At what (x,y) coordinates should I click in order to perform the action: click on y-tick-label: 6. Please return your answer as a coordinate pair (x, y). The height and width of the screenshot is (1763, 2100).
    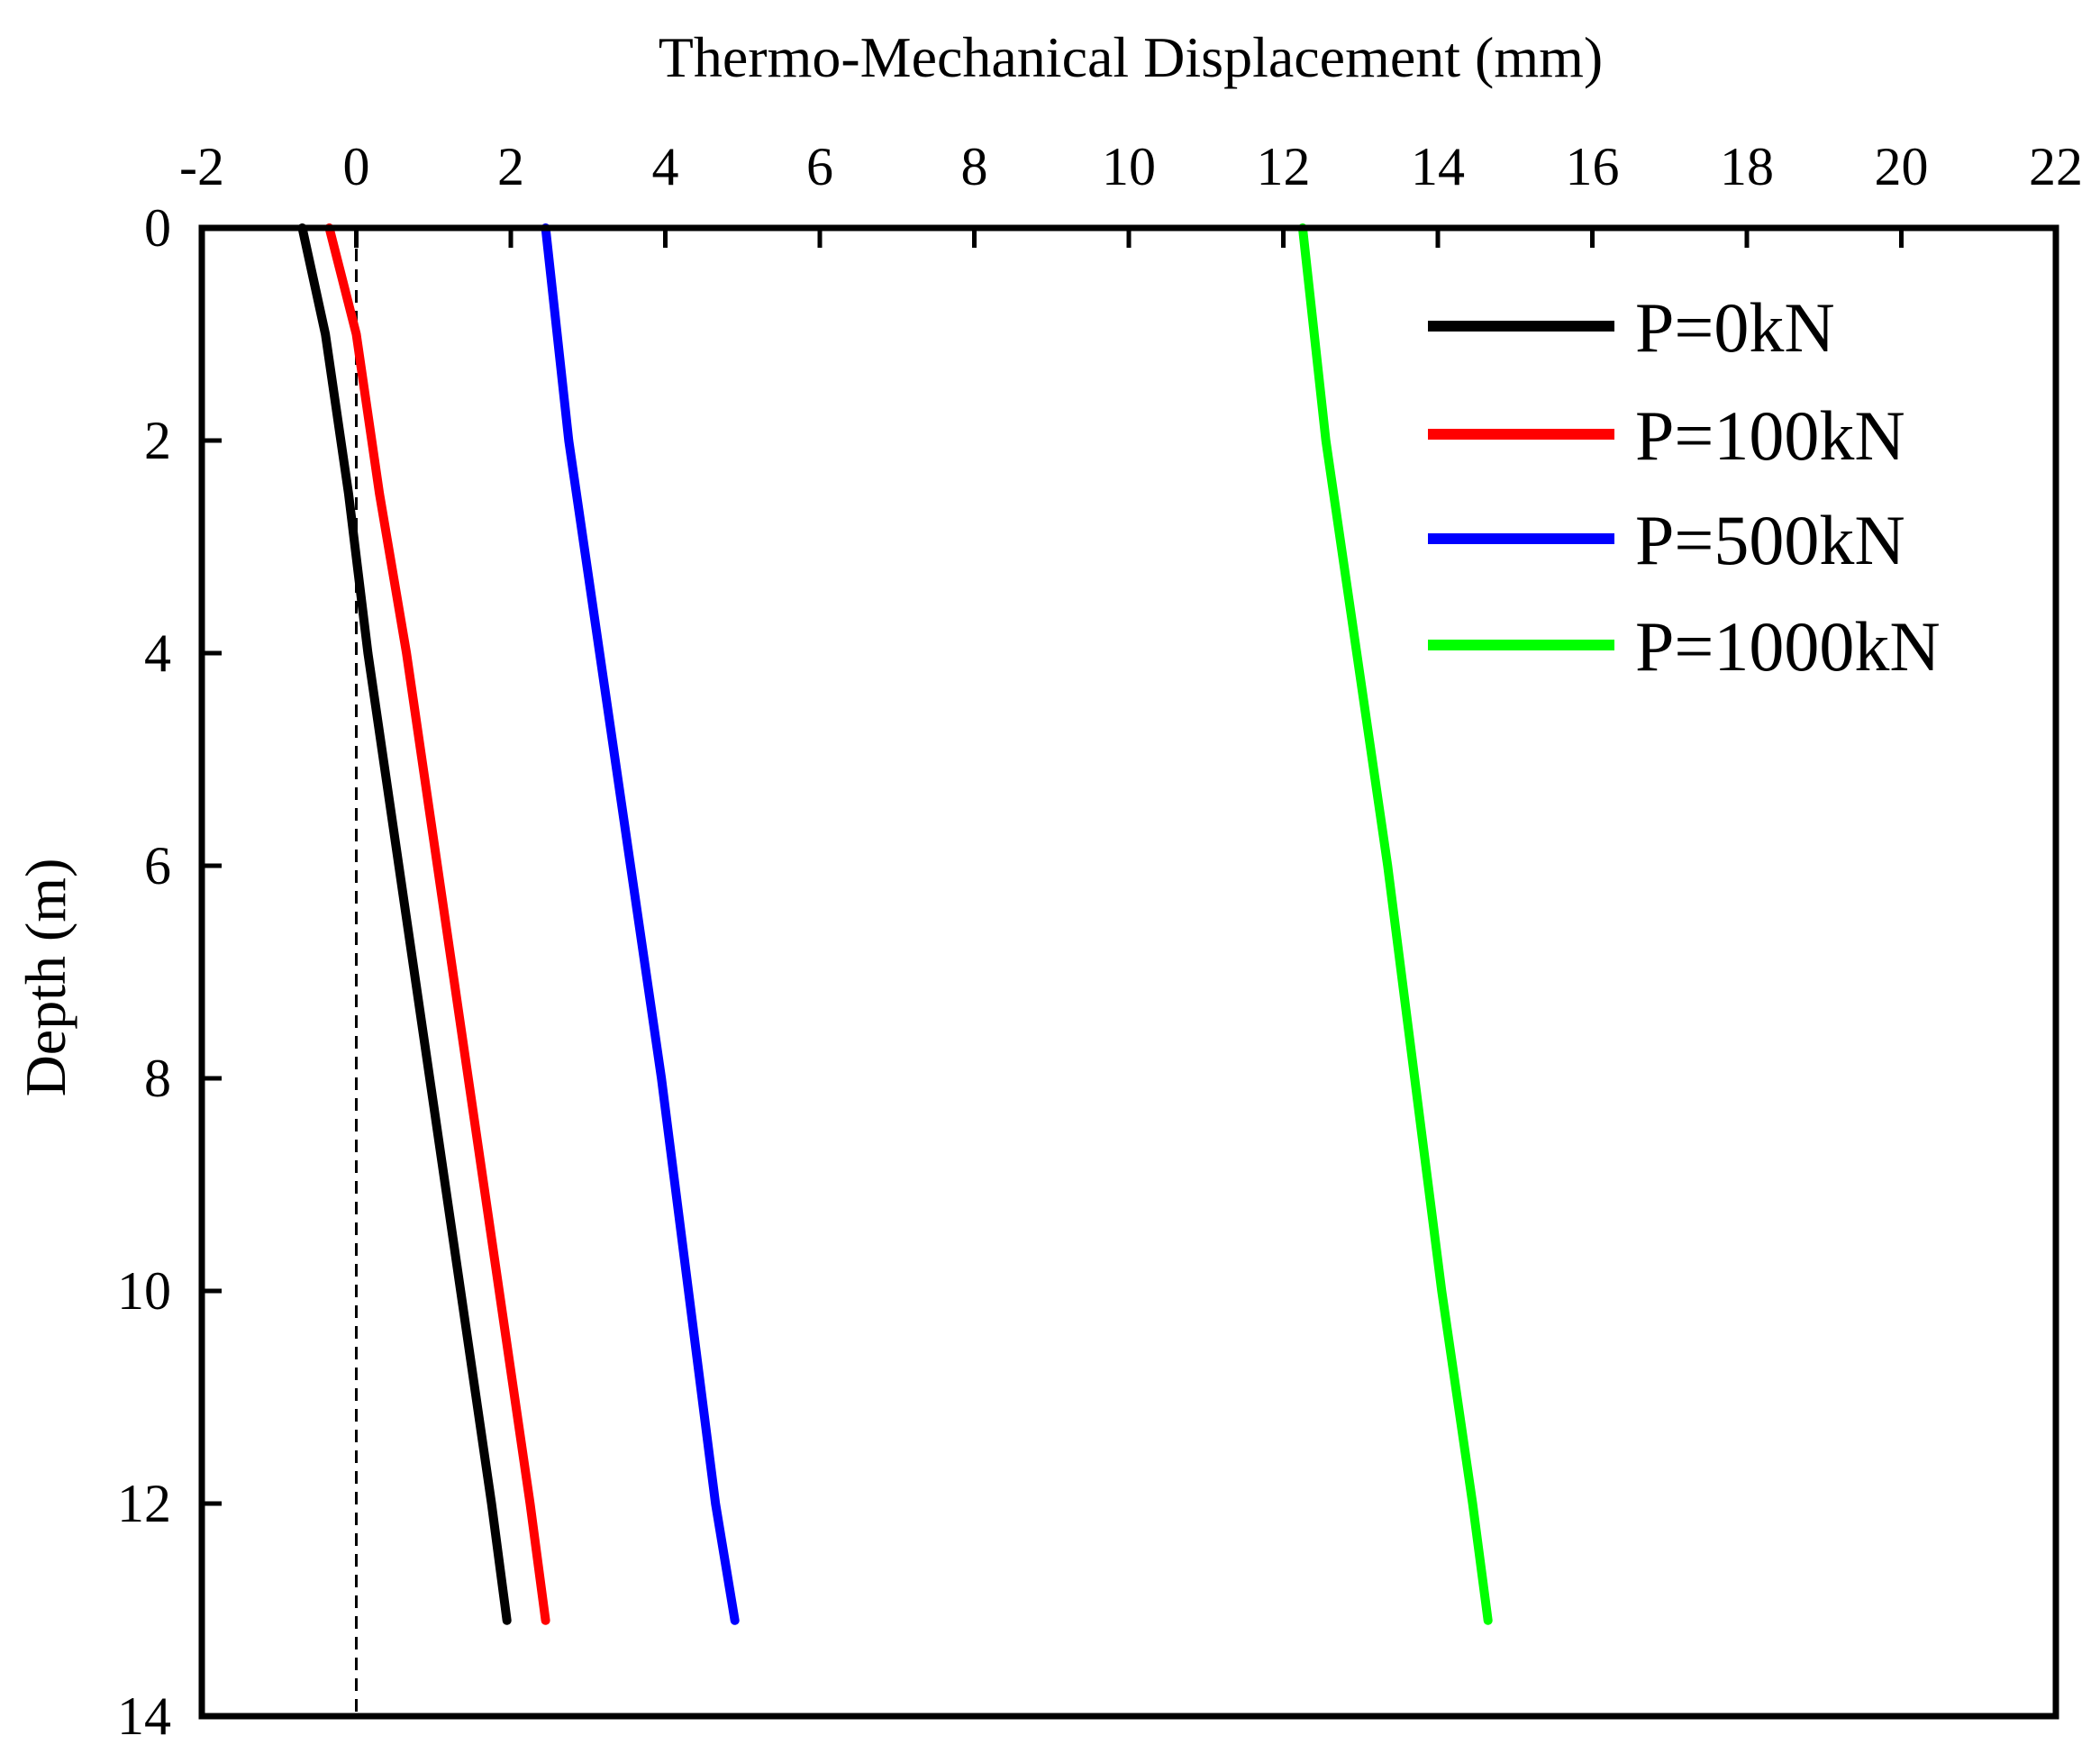
    Looking at the image, I should click on (158, 865).